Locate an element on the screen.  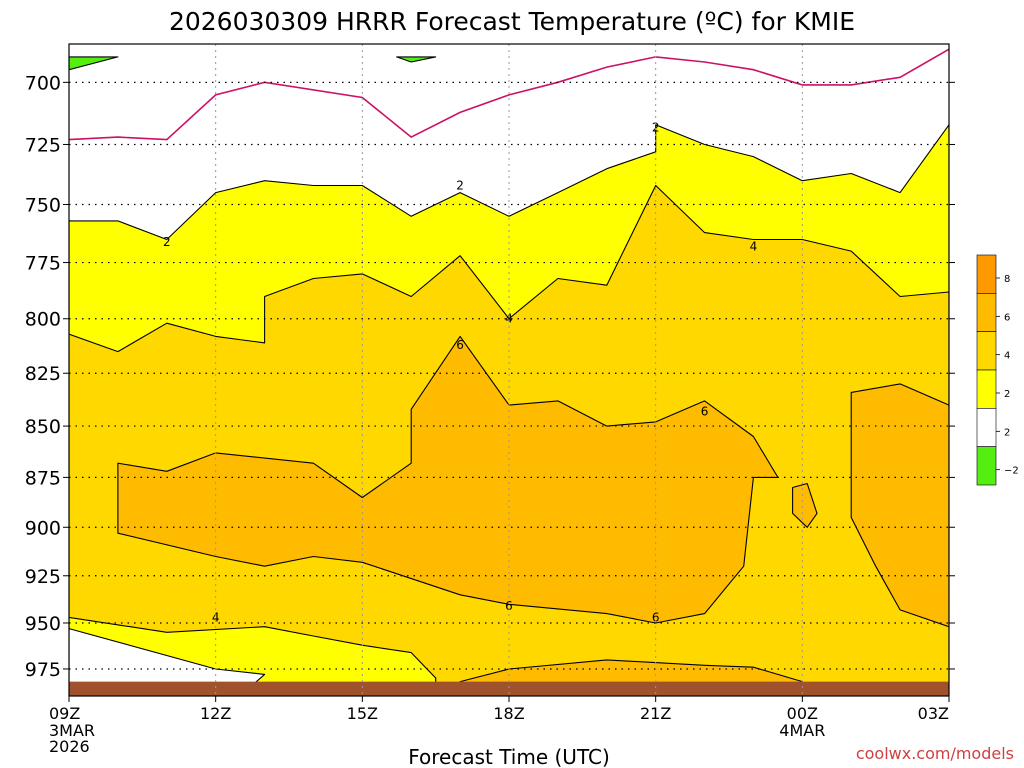
x-tick-sublabel: 3MAR is located at coordinates (72, 730).